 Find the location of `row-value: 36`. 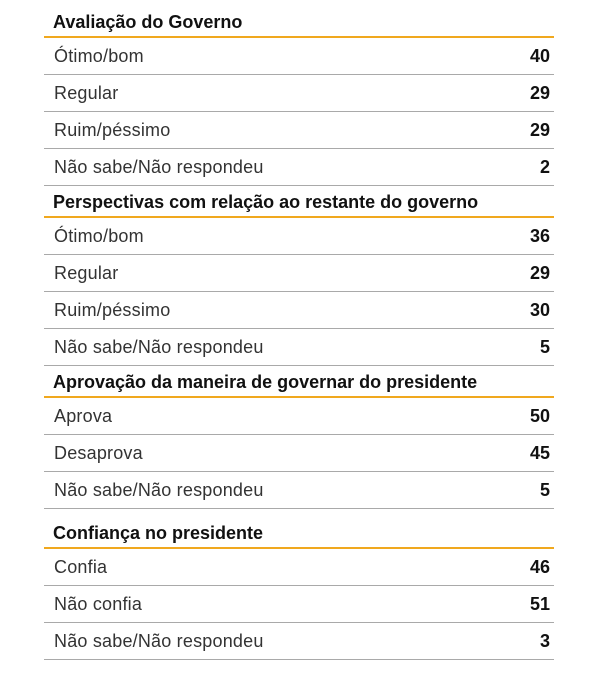

row-value: 36 is located at coordinates (539, 235).